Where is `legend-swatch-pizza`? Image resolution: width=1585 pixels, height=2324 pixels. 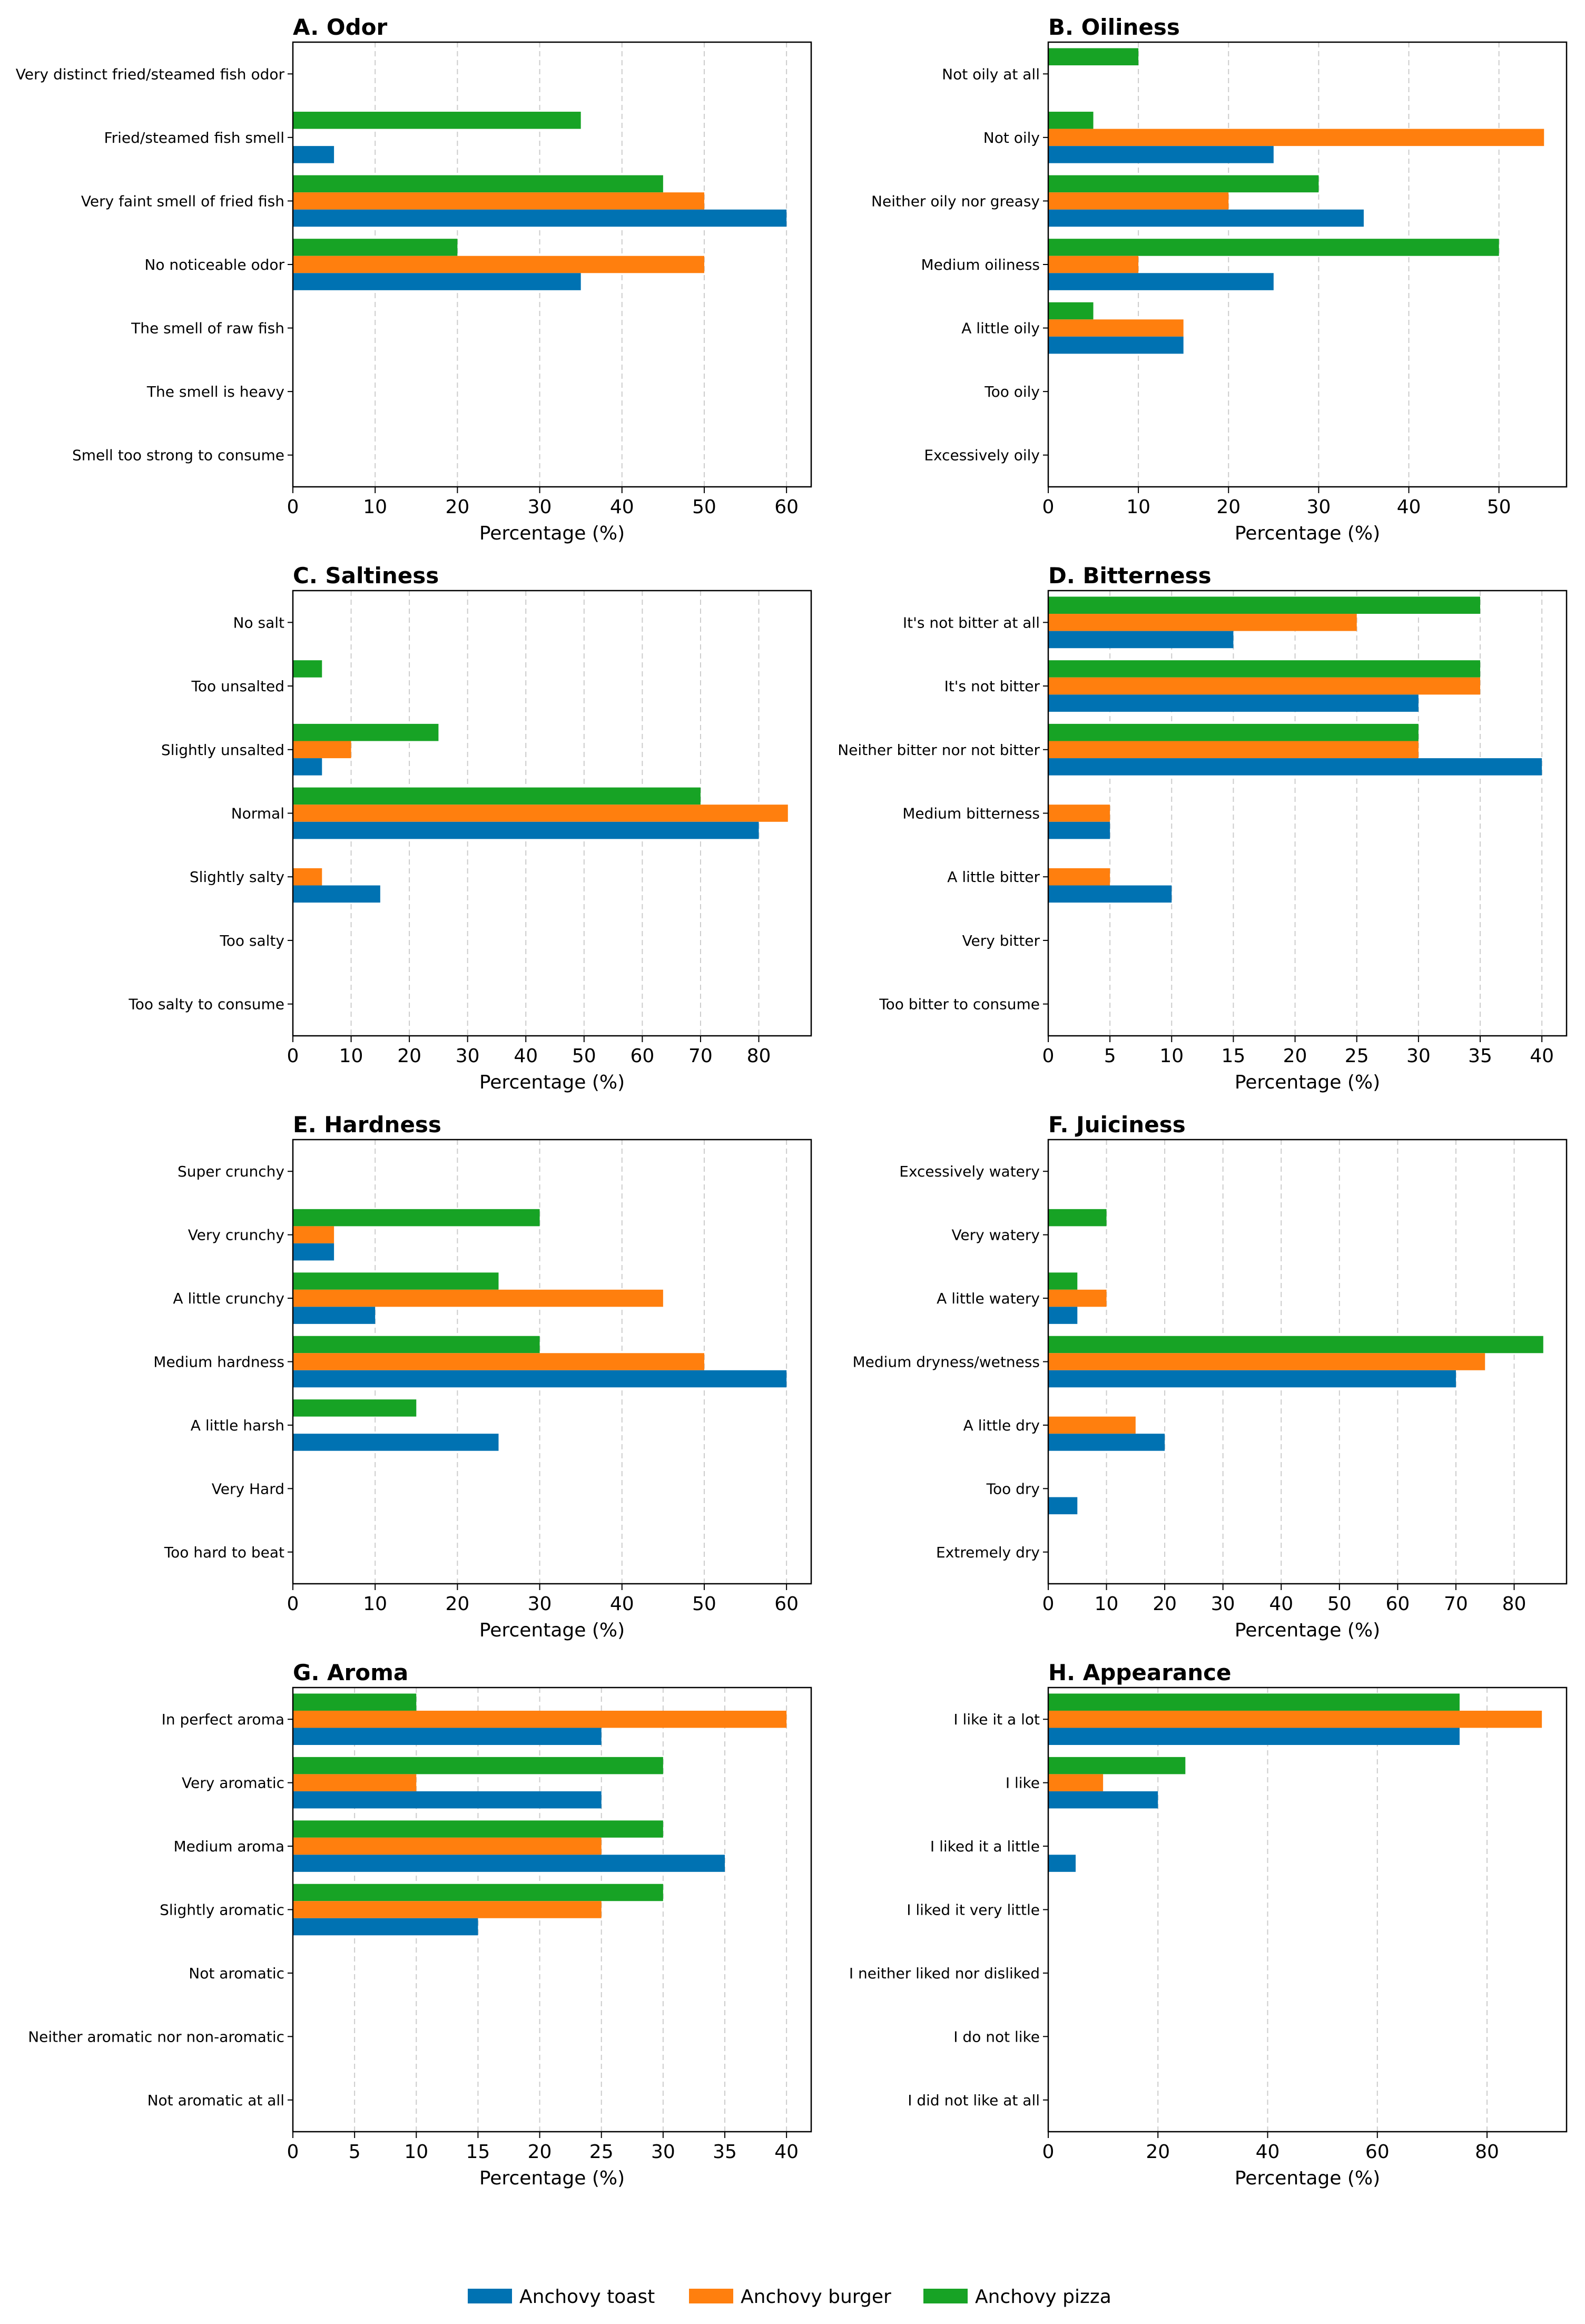
legend-swatch-pizza is located at coordinates (945, 2296).